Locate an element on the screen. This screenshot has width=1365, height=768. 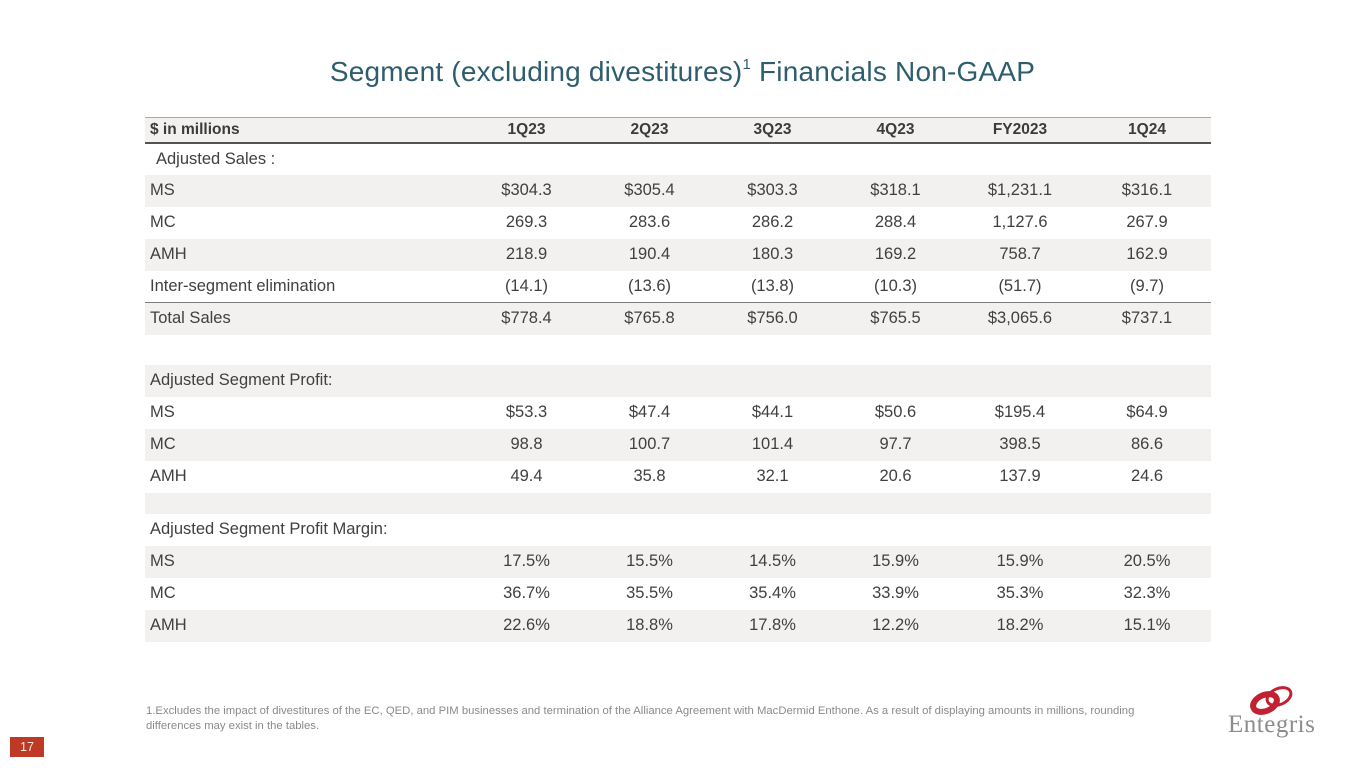
unit-label: $ in millions is located at coordinates (195, 129).